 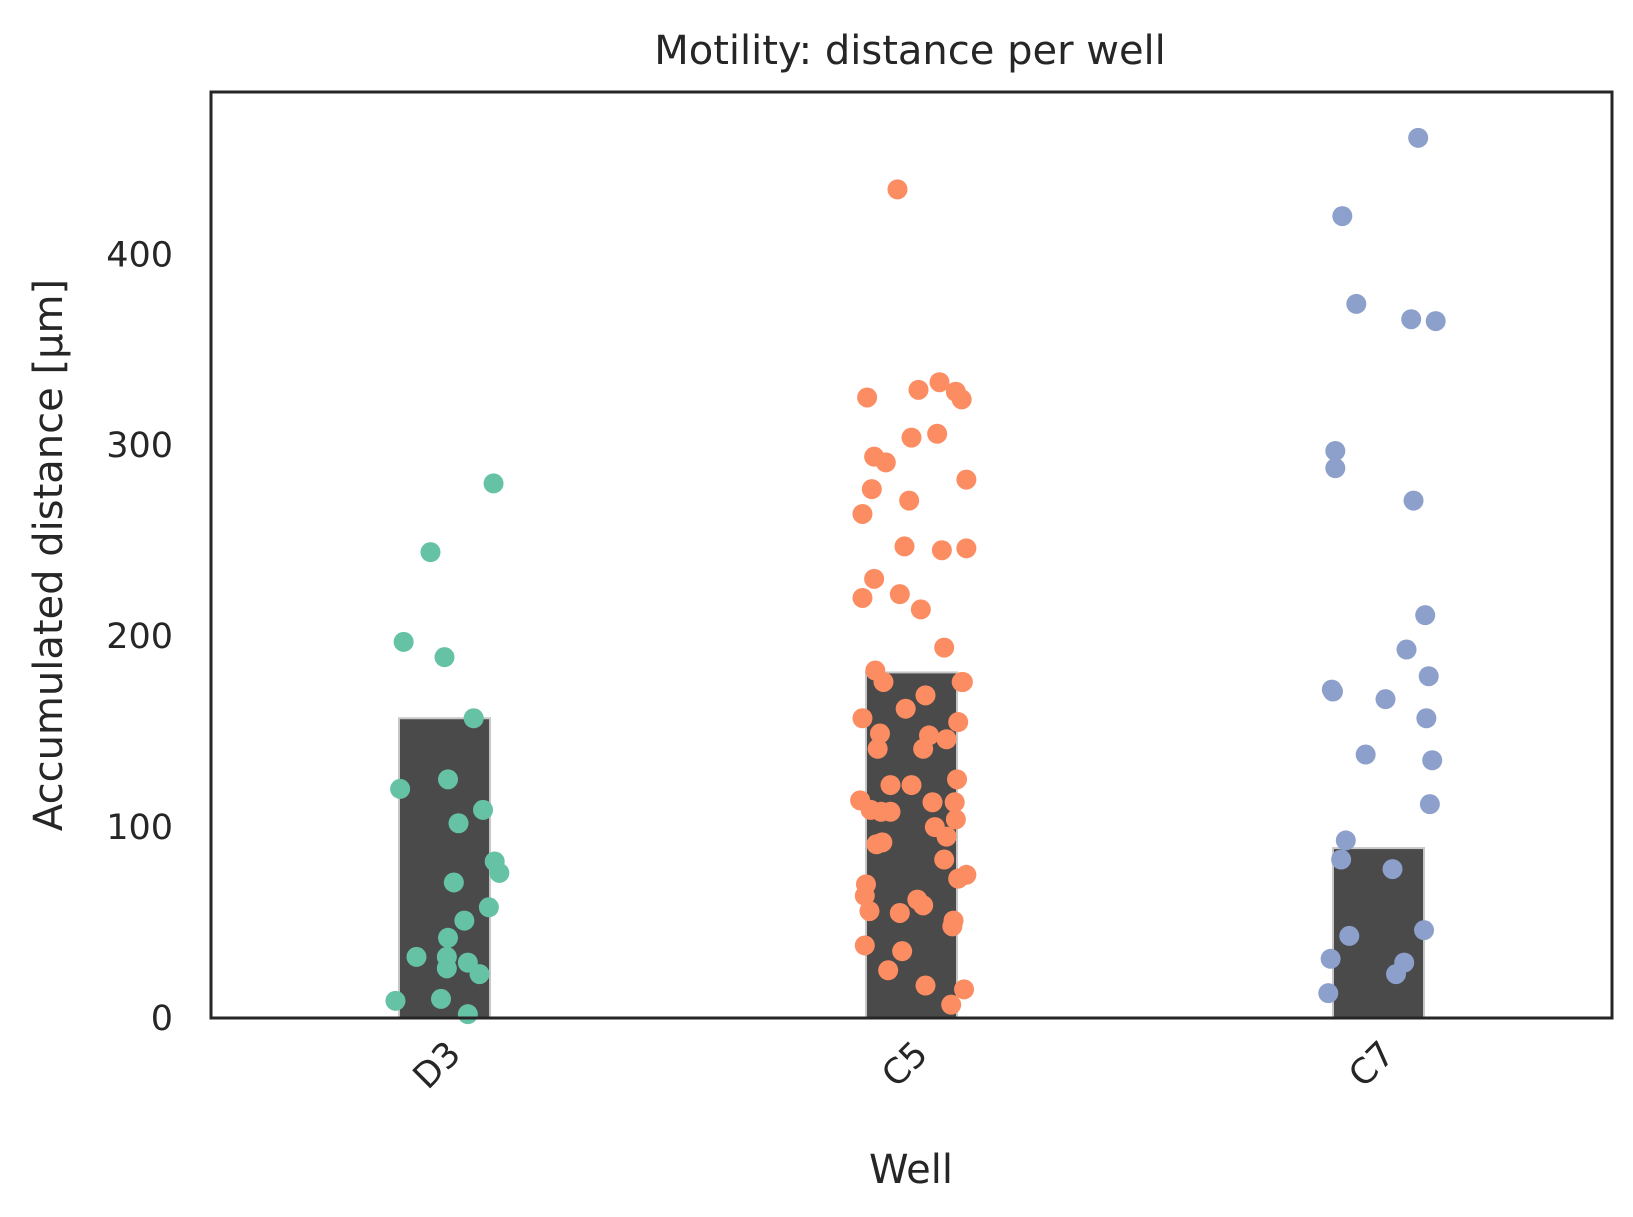 What do you see at coordinates (162, 1019) in the screenshot?
I see `y-tick-label-0: 0` at bounding box center [162, 1019].